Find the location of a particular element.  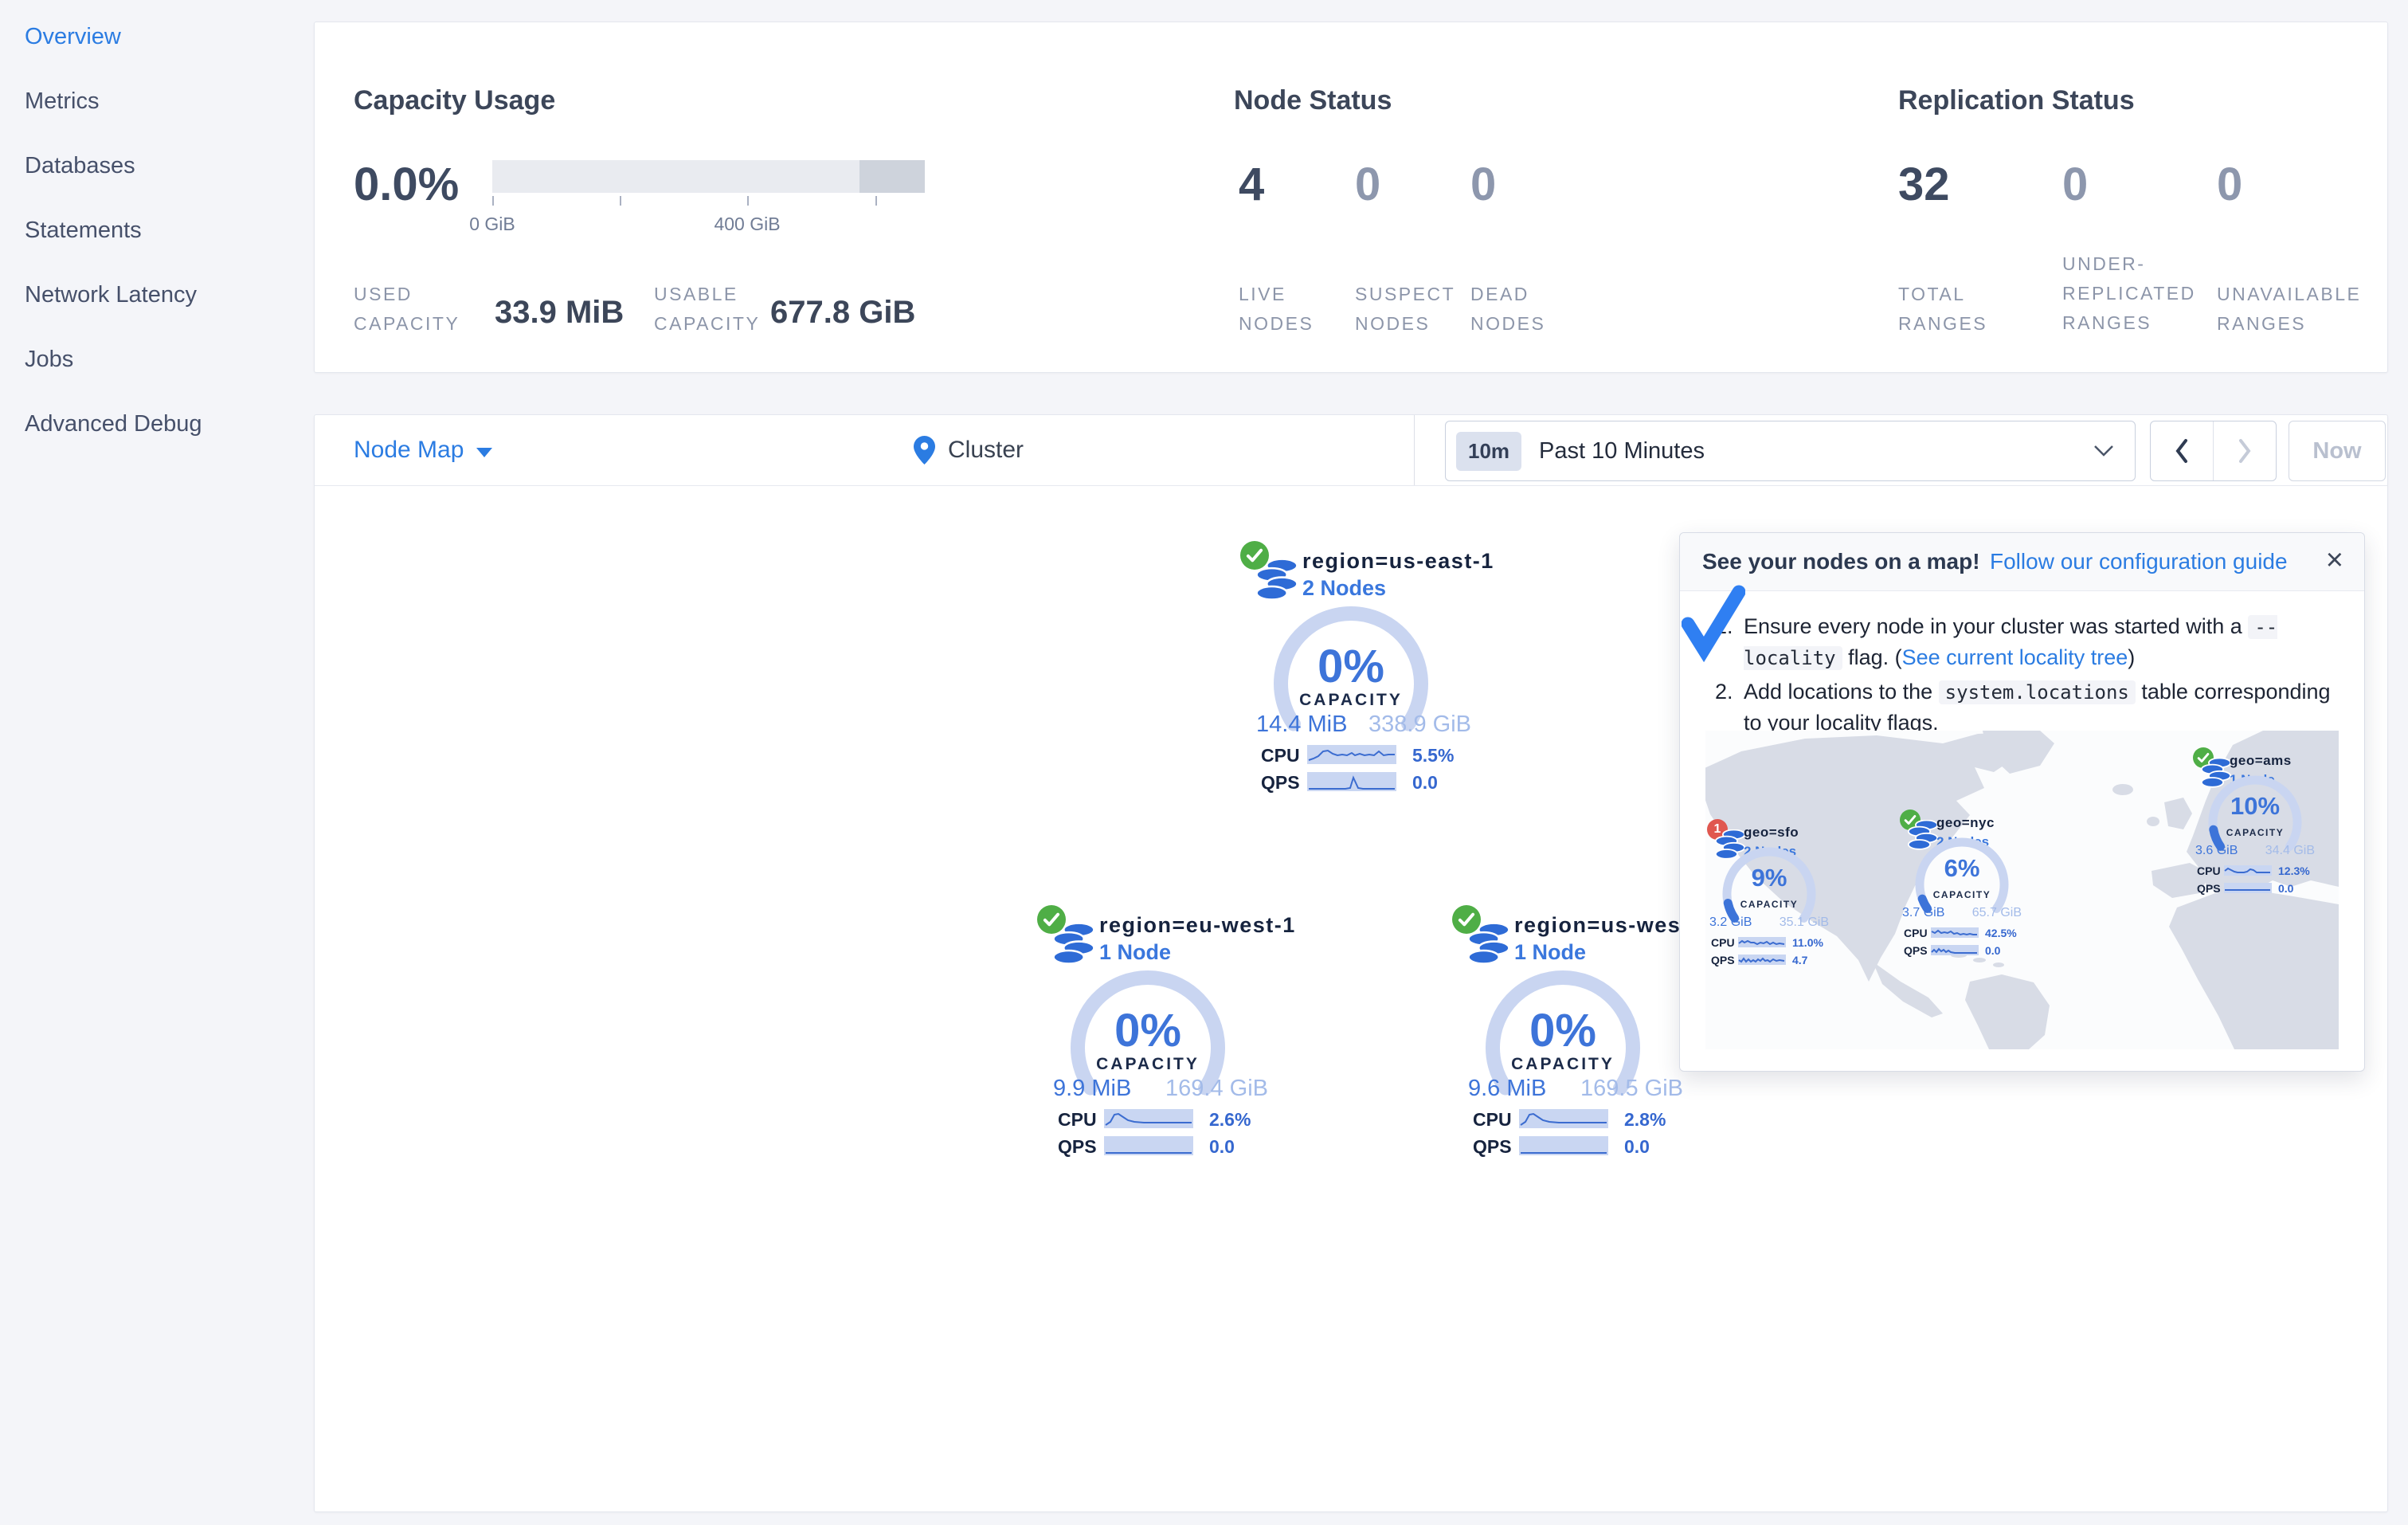

capacity-gauge-percent: 0% is located at coordinates (1563, 1031).